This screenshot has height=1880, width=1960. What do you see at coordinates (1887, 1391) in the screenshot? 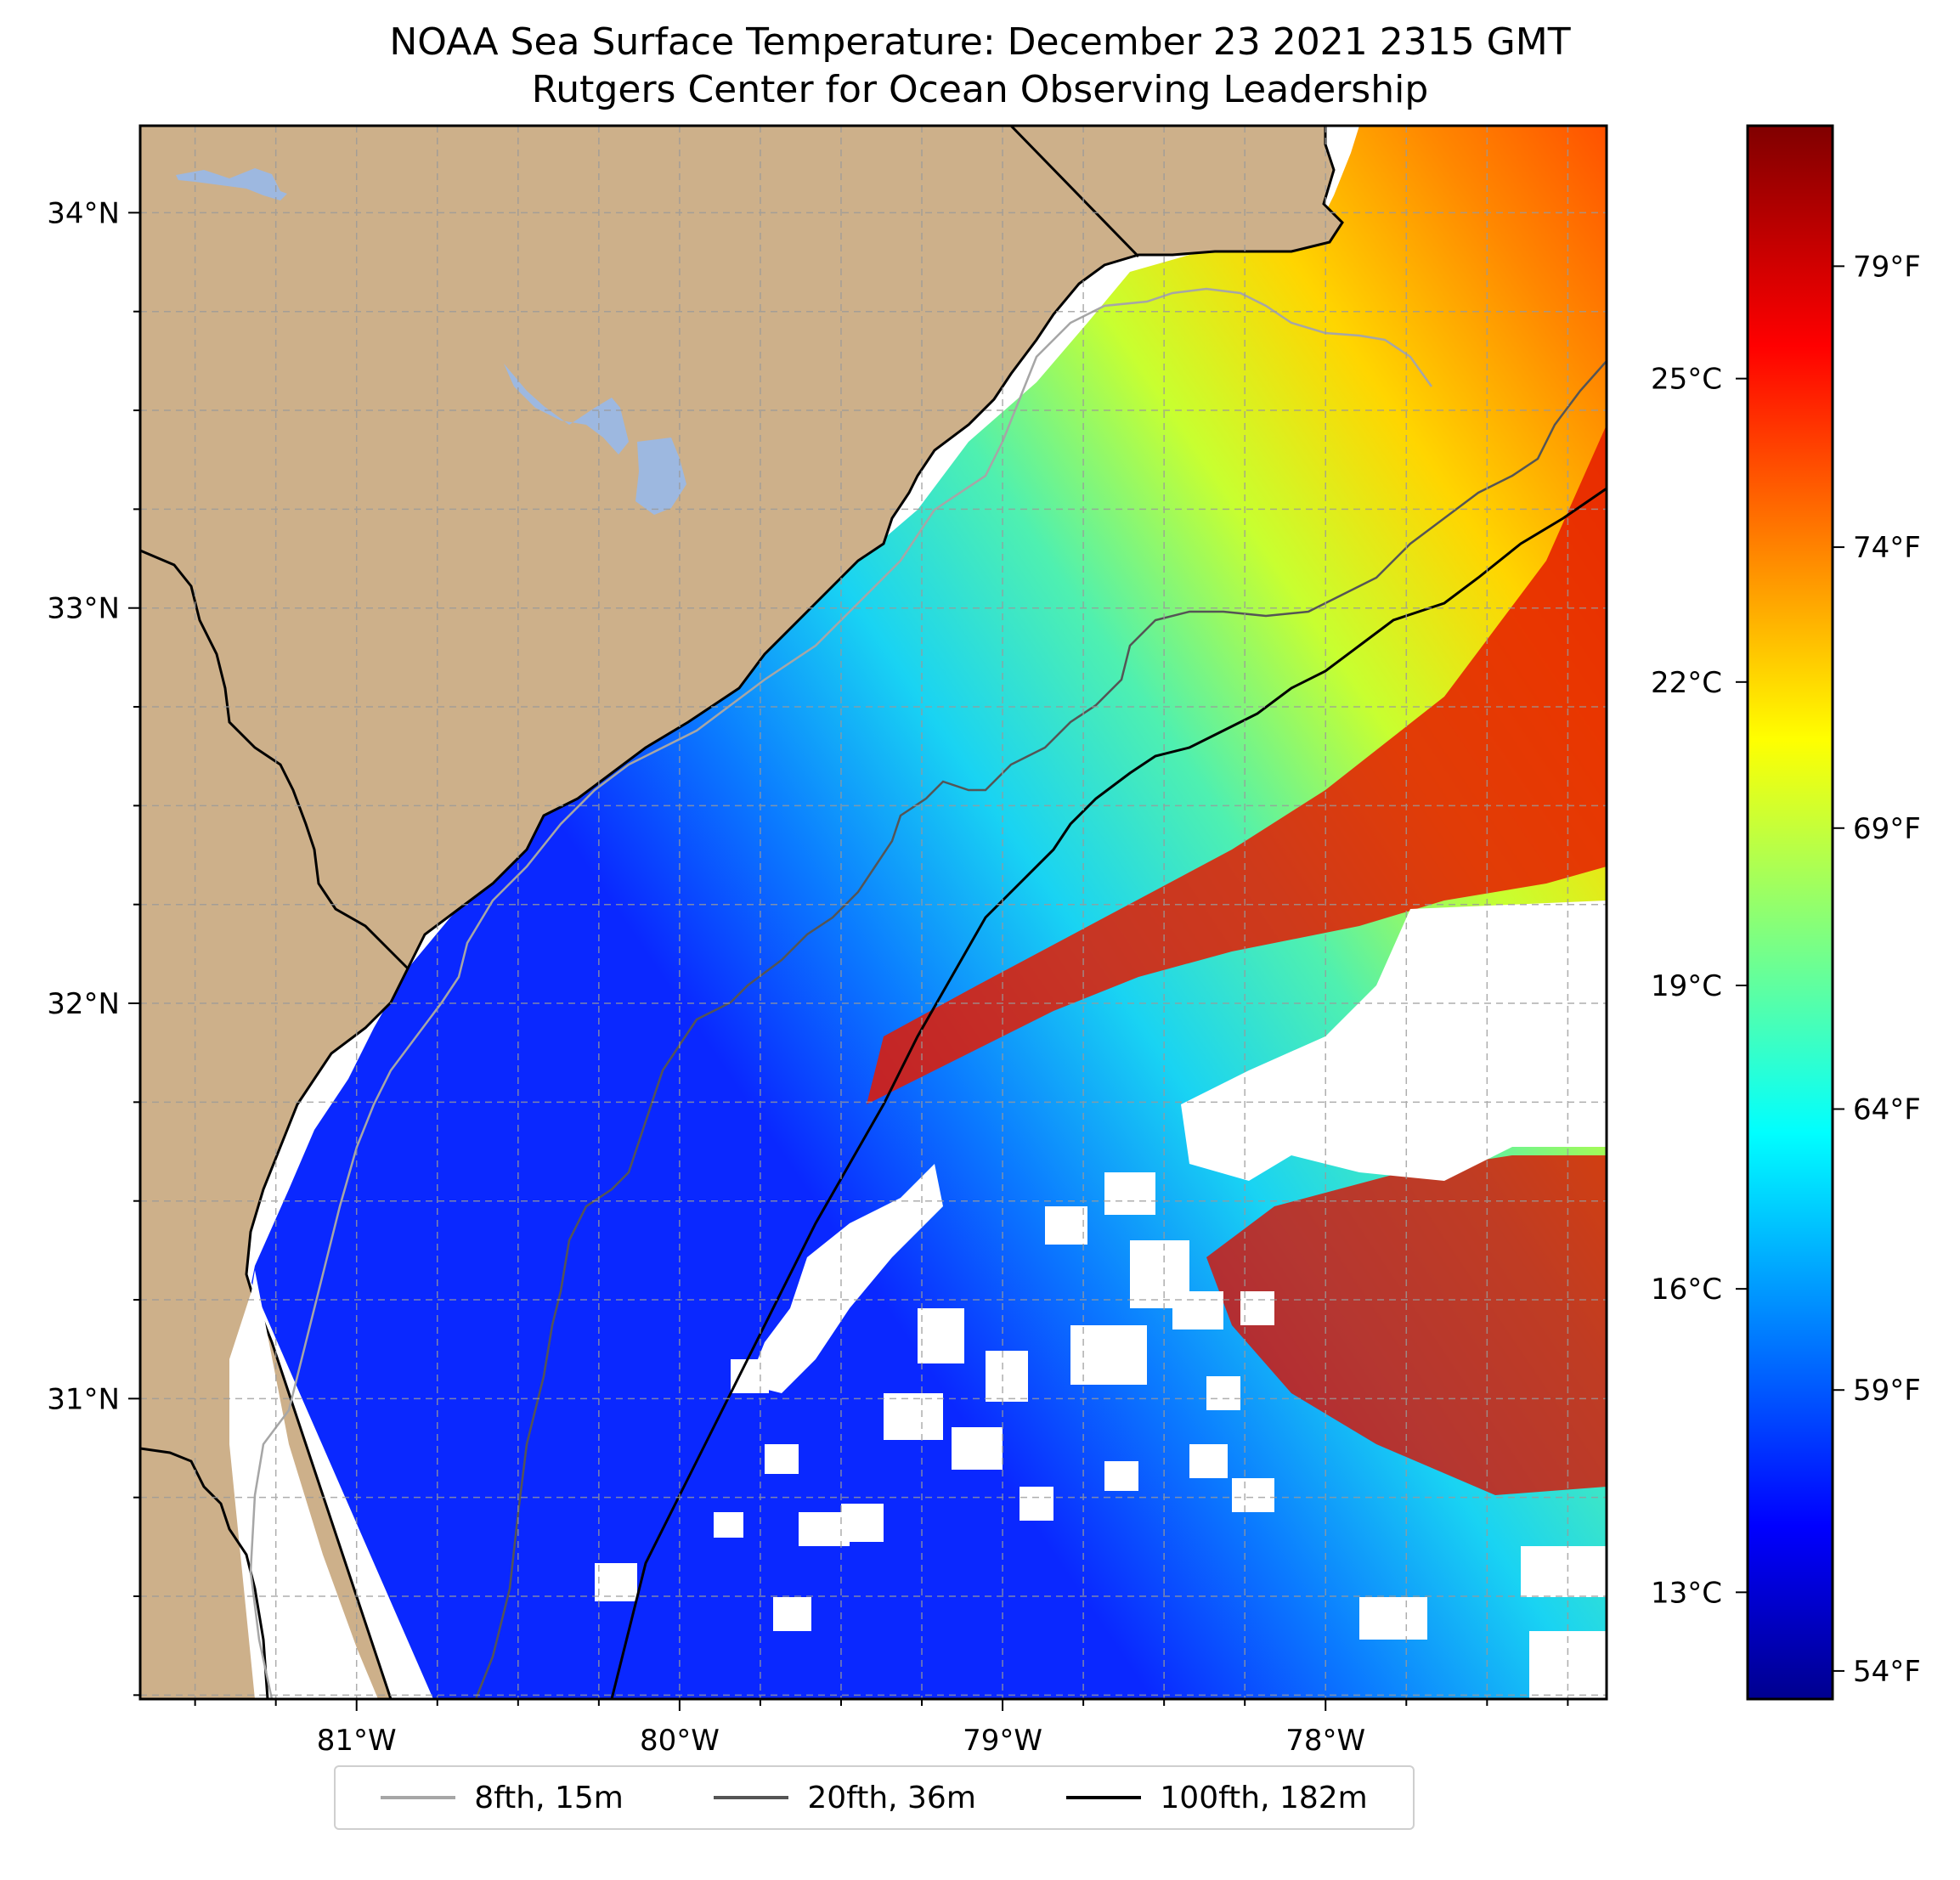
I see `colorbar-f-label: 59°F` at bounding box center [1887, 1391].